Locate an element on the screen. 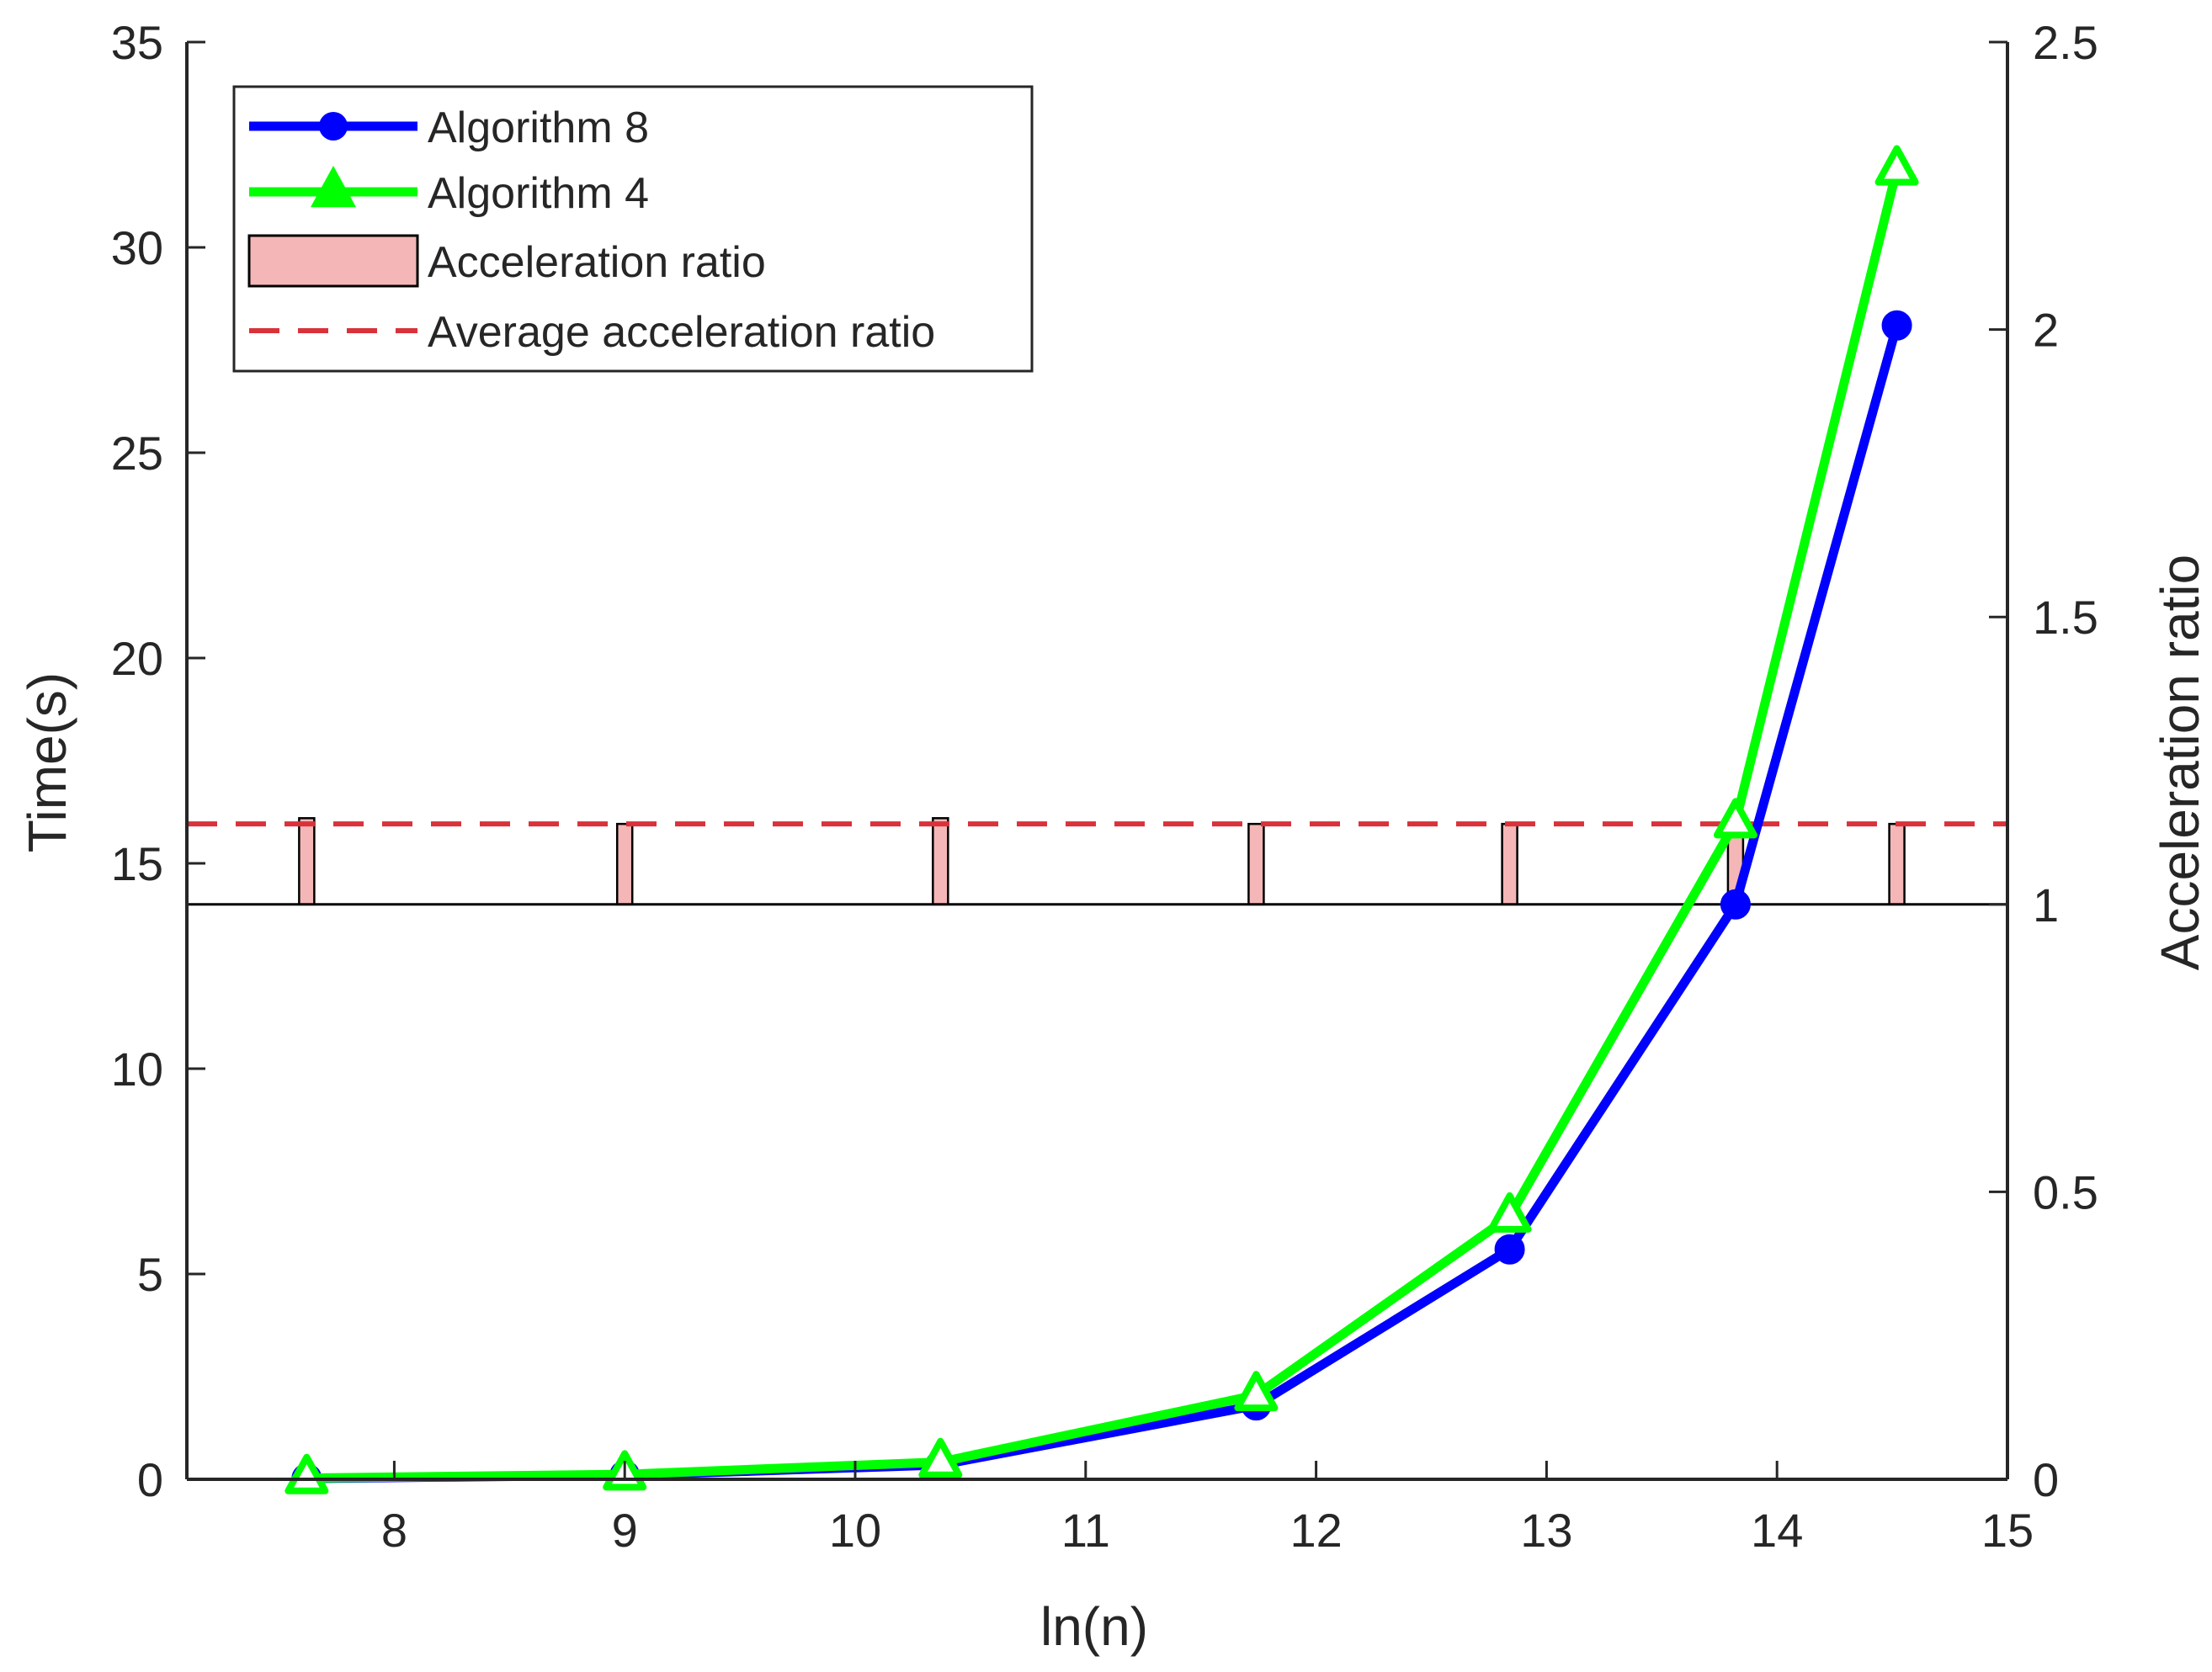 The image size is (2212, 1672). right-y-tick-label: 2.5 is located at coordinates (2065, 42).